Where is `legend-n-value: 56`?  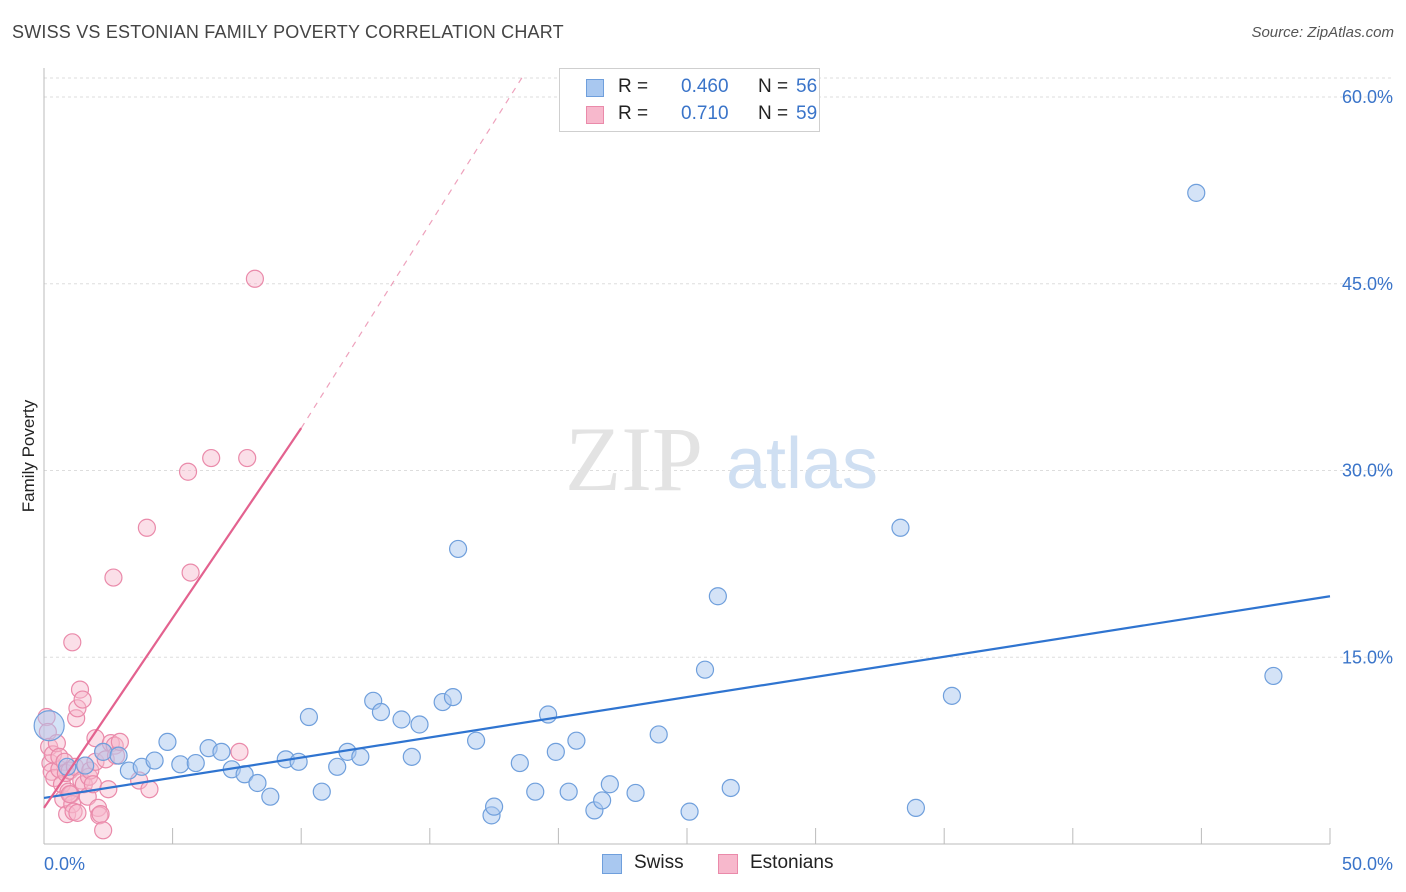
legend-n-value: 56 is located at coordinates (807, 86).